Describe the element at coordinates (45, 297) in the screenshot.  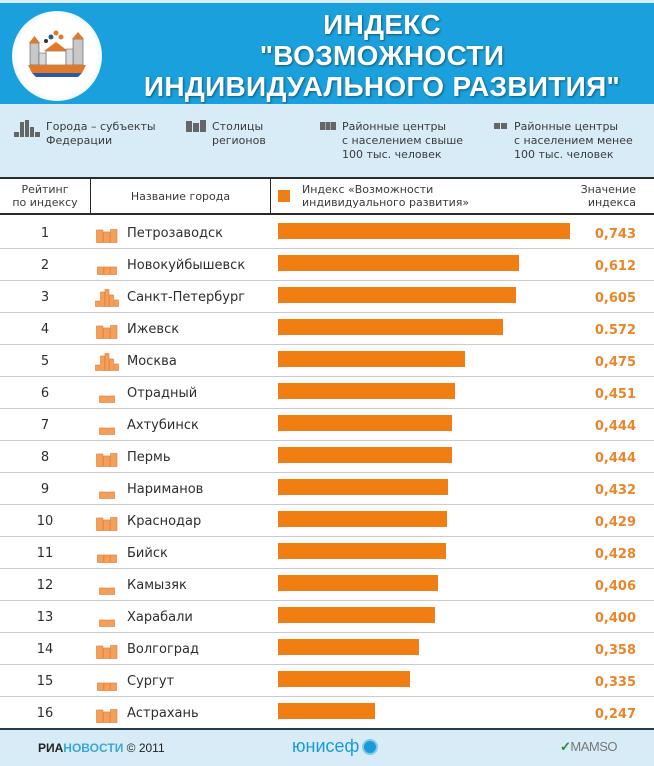
I see `rank-cell: 3` at that location.